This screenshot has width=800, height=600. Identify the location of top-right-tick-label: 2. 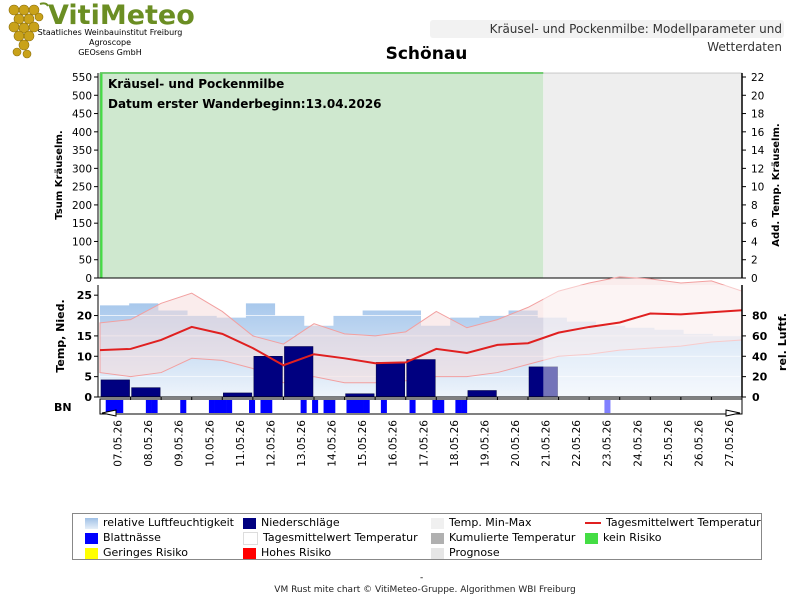
(754, 261).